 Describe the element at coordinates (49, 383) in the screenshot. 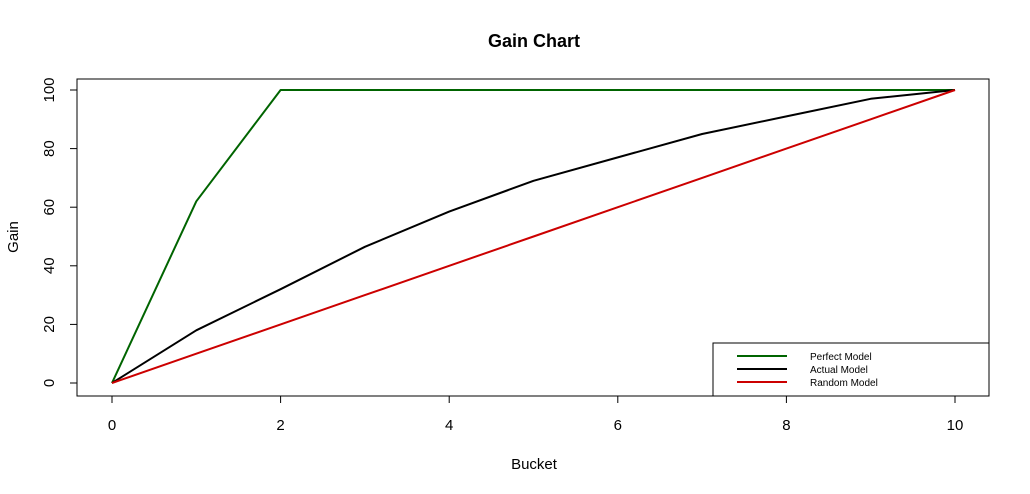

I see `y-tick-label: 0` at that location.